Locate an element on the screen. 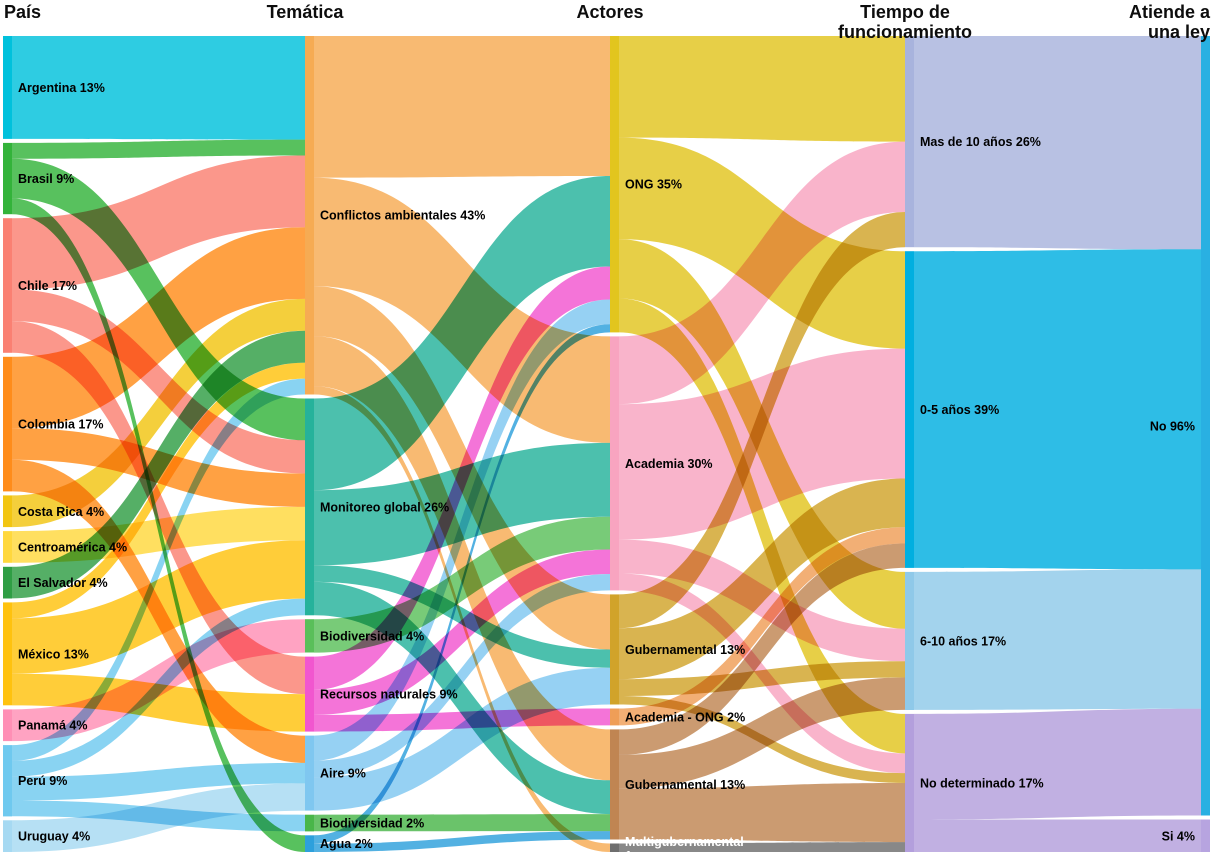  sankey-node-label: Argentina 13% is located at coordinates (61, 88).